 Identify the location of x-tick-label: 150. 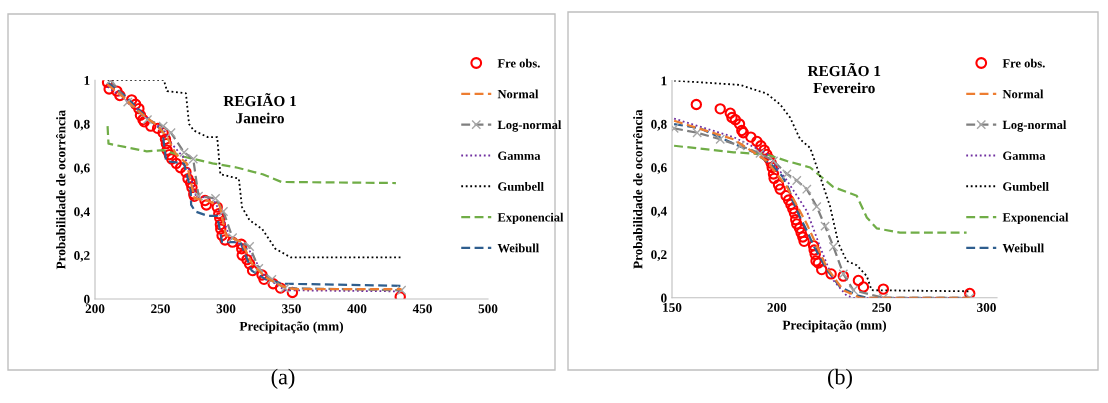
(672, 307).